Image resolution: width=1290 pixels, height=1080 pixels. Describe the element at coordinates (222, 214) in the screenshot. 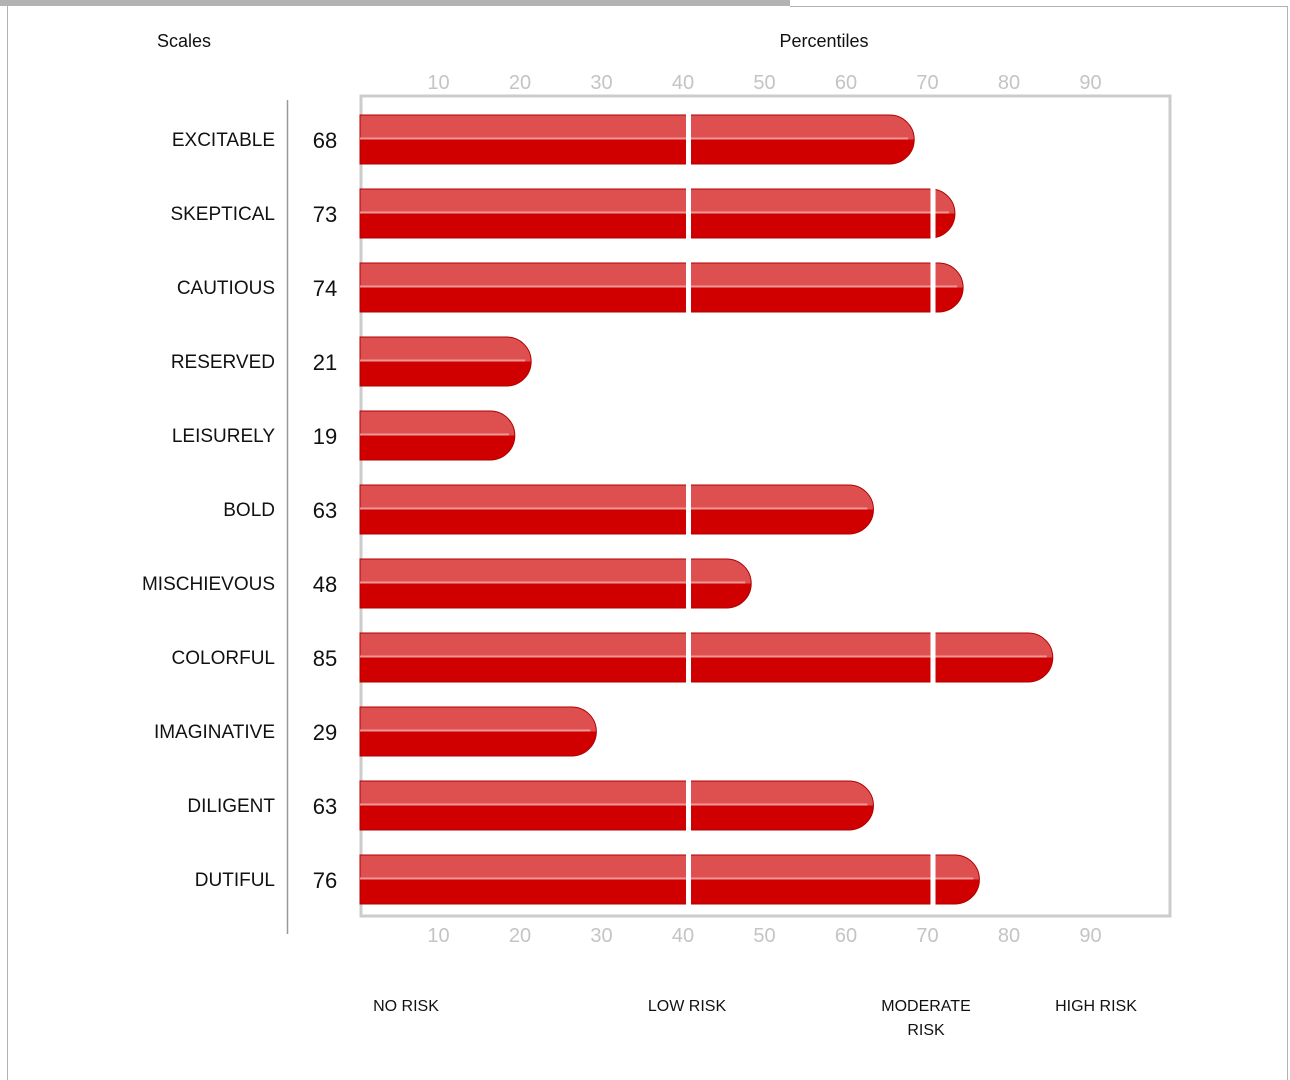

I see `scale-label-skeptical: SKEPTICAL` at that location.